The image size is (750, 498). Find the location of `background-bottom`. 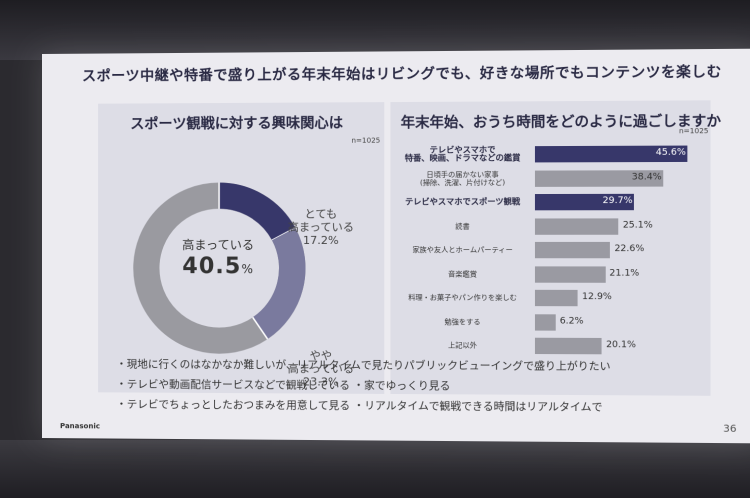

background-bottom is located at coordinates (375, 469).